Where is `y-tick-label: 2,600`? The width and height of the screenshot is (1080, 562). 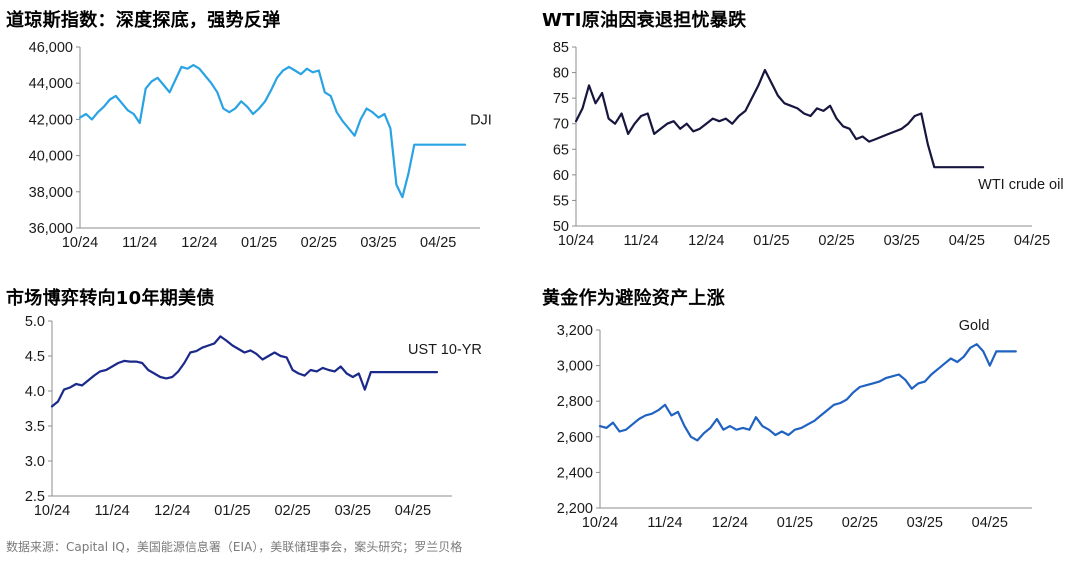 y-tick-label: 2,600 is located at coordinates (575, 438).